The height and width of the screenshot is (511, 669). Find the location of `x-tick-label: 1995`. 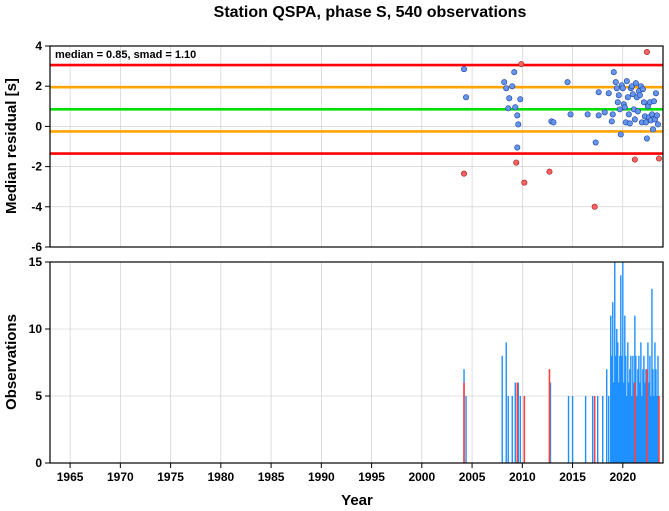

x-tick-label: 1995 is located at coordinates (371, 477).